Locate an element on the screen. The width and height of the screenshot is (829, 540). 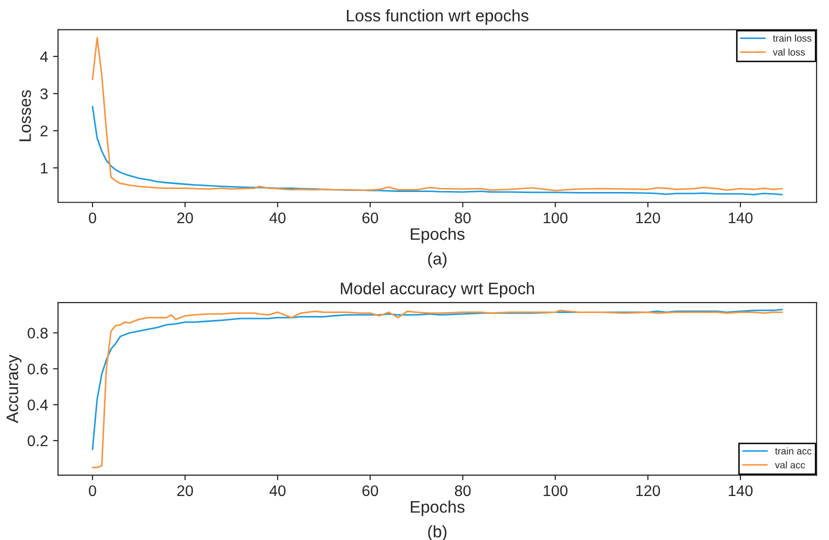
chart-title: Model accuracy wrt Epoch is located at coordinates (437, 290).